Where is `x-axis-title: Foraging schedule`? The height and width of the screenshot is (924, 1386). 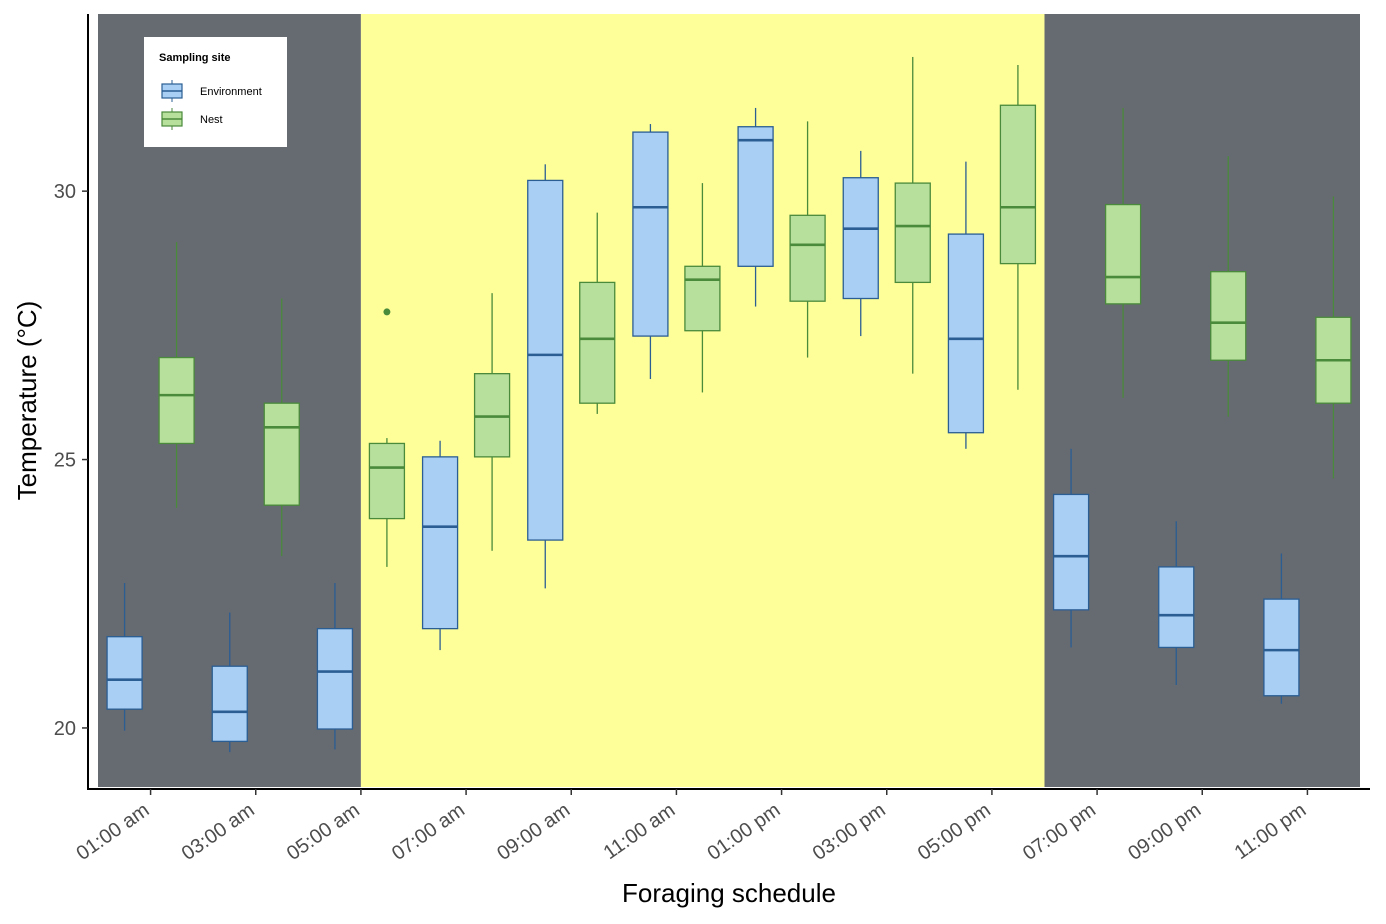
x-axis-title: Foraging schedule is located at coordinates (729, 893).